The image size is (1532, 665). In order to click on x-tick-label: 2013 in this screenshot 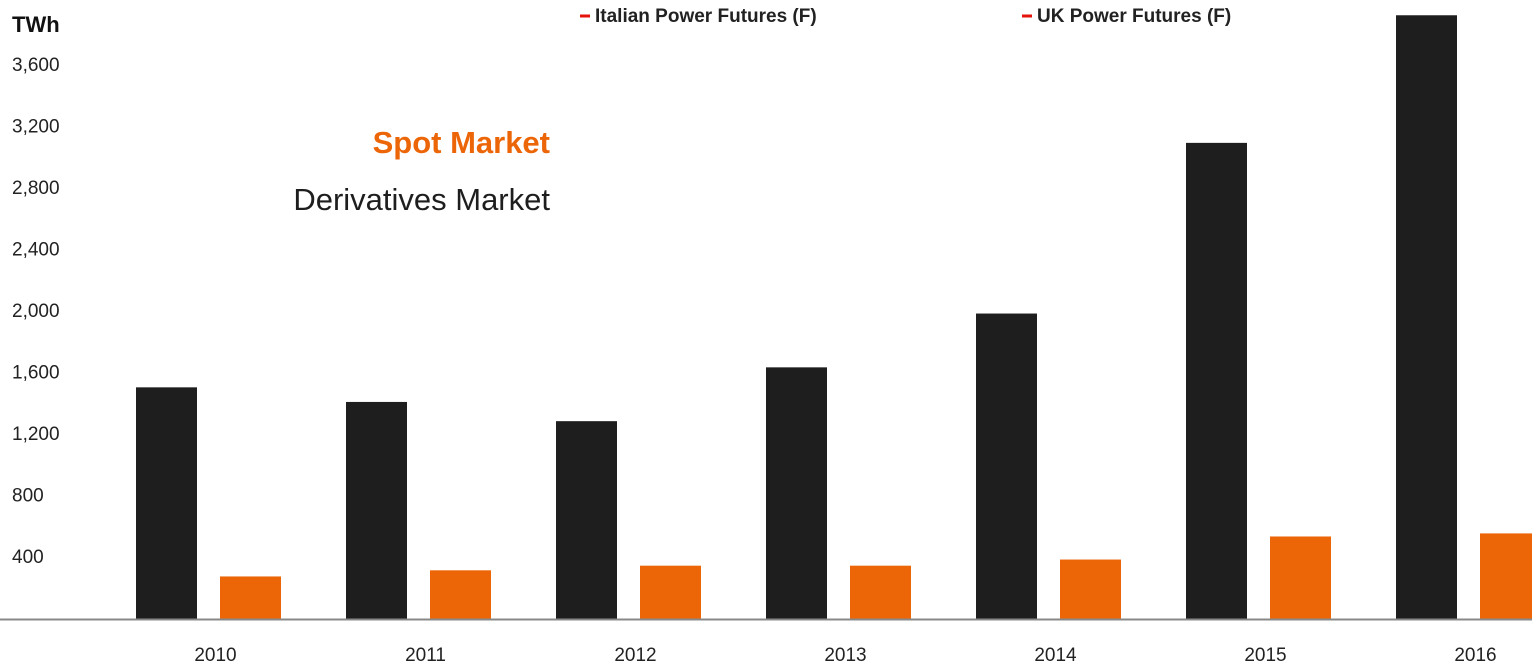, I will do `click(845, 655)`.